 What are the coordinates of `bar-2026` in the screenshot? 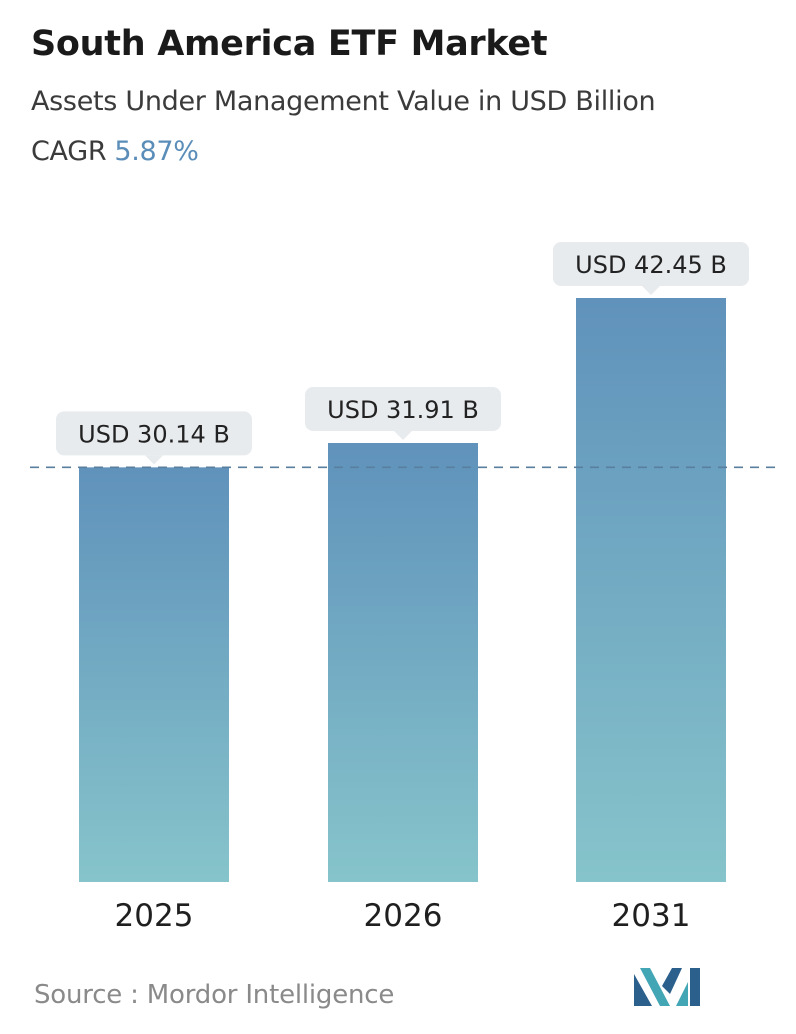 It's located at (403, 662).